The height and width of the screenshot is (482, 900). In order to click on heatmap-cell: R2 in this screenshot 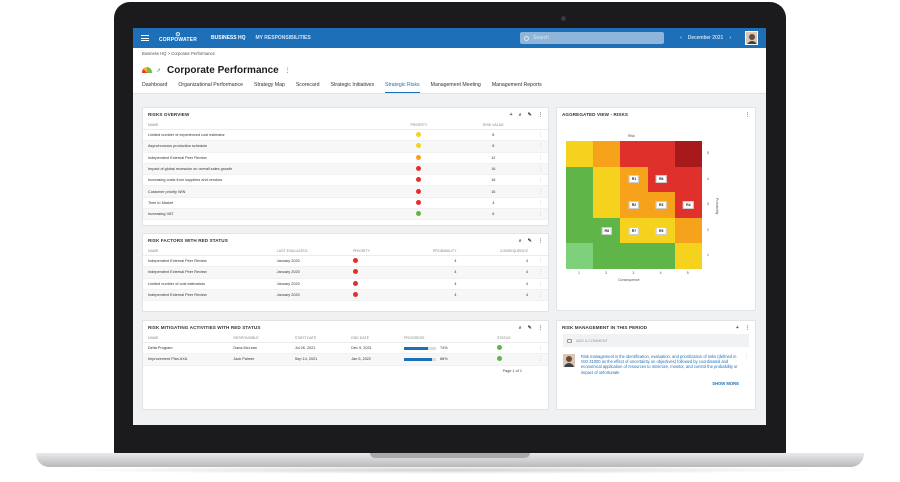, I will do `click(634, 205)`.